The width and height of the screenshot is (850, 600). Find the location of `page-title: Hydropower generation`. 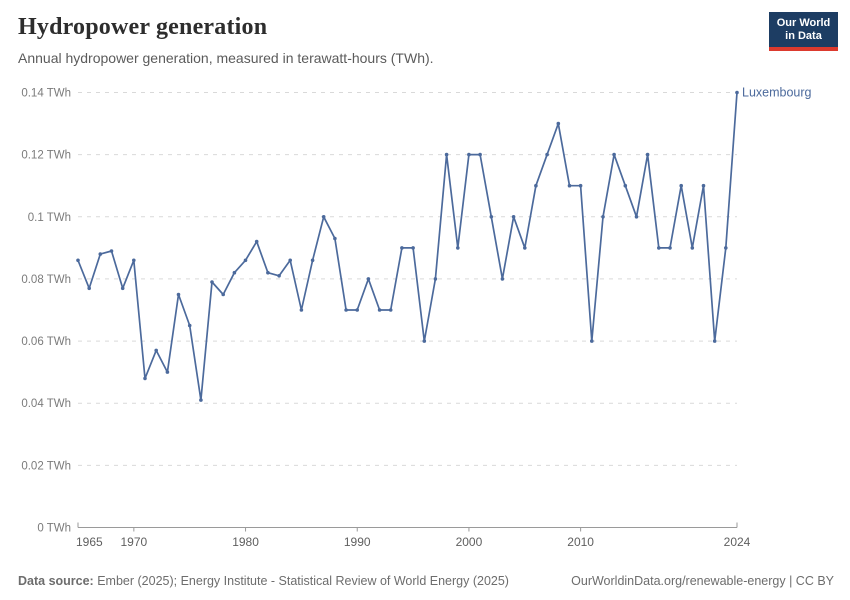

page-title: Hydropower generation is located at coordinates (143, 27).